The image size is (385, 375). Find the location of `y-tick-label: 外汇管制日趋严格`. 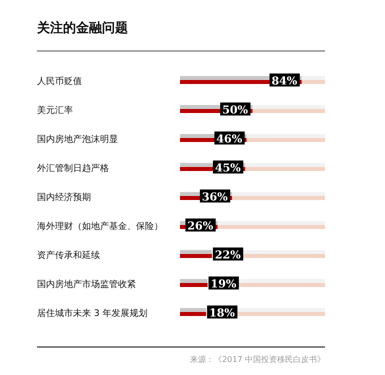

y-tick-label: 外汇管制日趋严格 is located at coordinates (73, 168).